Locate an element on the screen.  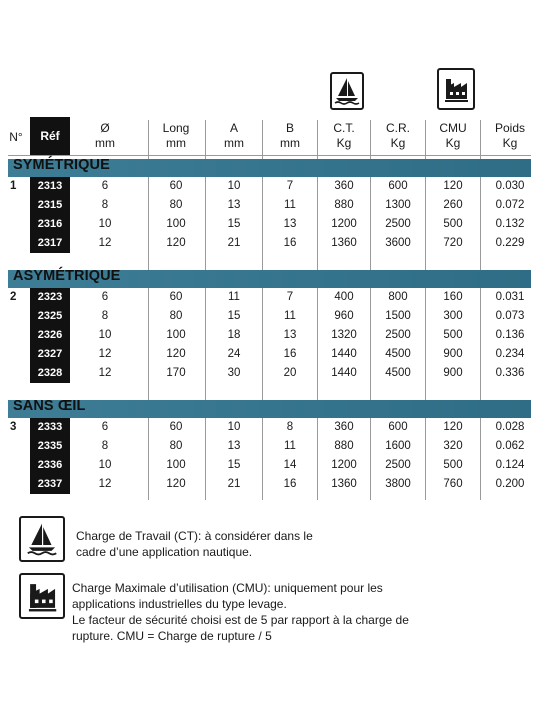
ref-cell: 2337 is located at coordinates (50, 484).